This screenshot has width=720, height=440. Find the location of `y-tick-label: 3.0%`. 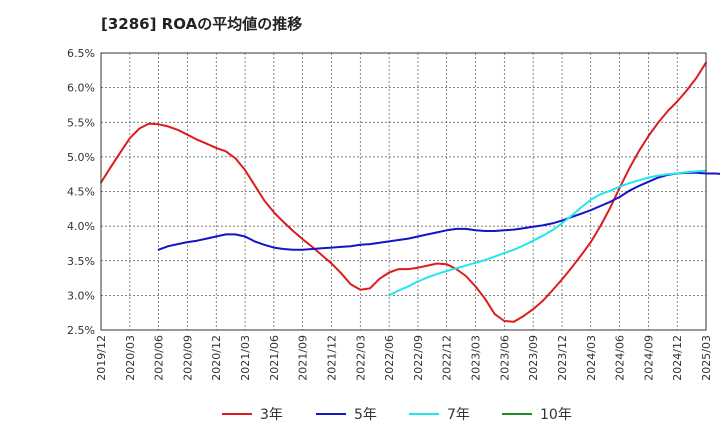

y-tick-label: 3.0% is located at coordinates (81, 295).